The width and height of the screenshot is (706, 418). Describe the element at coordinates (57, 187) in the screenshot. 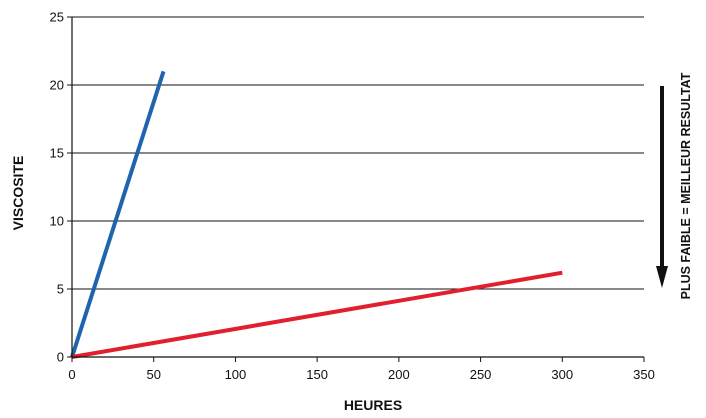

I see `y-tick-labels: 0 5 10 15 20 25` at that location.